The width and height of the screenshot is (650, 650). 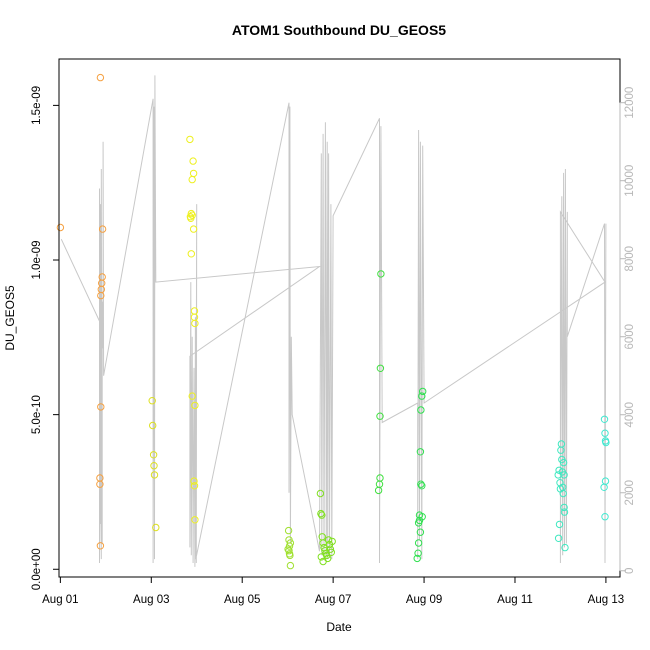 I want to click on y-tick-label-right: 12000, so click(x=630, y=103).